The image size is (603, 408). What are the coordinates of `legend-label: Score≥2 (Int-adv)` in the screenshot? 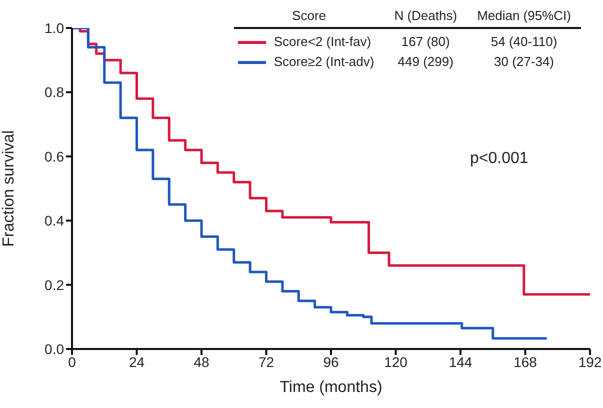 It's located at (324, 61).